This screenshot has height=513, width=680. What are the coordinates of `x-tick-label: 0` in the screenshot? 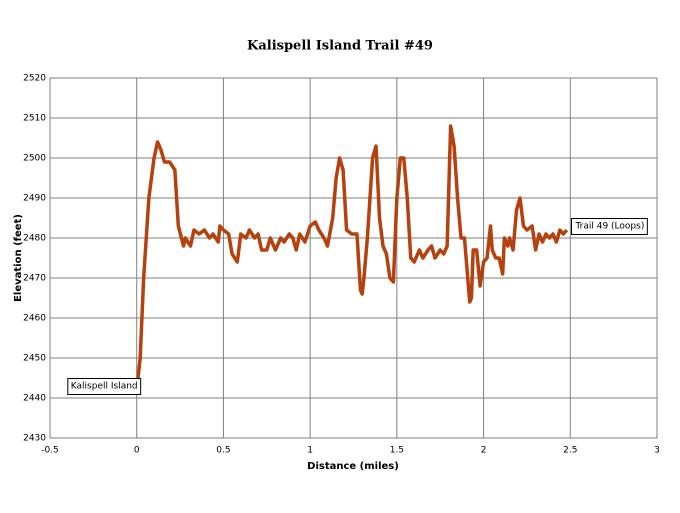 It's located at (137, 451).